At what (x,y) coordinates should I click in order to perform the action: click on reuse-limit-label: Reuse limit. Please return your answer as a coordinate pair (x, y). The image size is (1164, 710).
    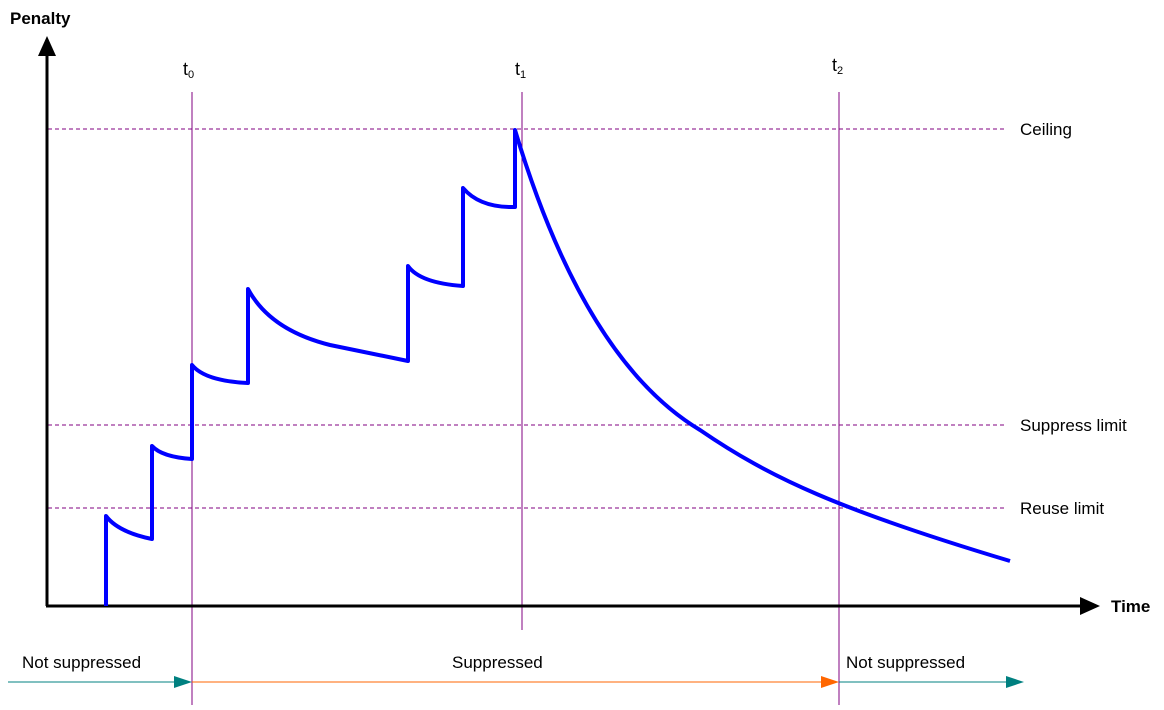
    Looking at the image, I should click on (1062, 508).